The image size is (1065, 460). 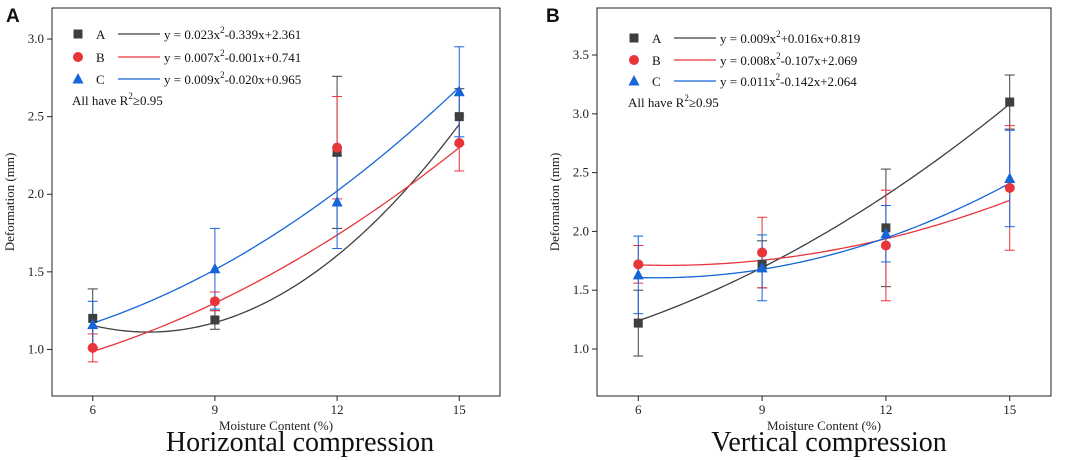 I want to click on legend-equation: y = 0.007x2-0.001x+0.741, so click(x=232, y=56).